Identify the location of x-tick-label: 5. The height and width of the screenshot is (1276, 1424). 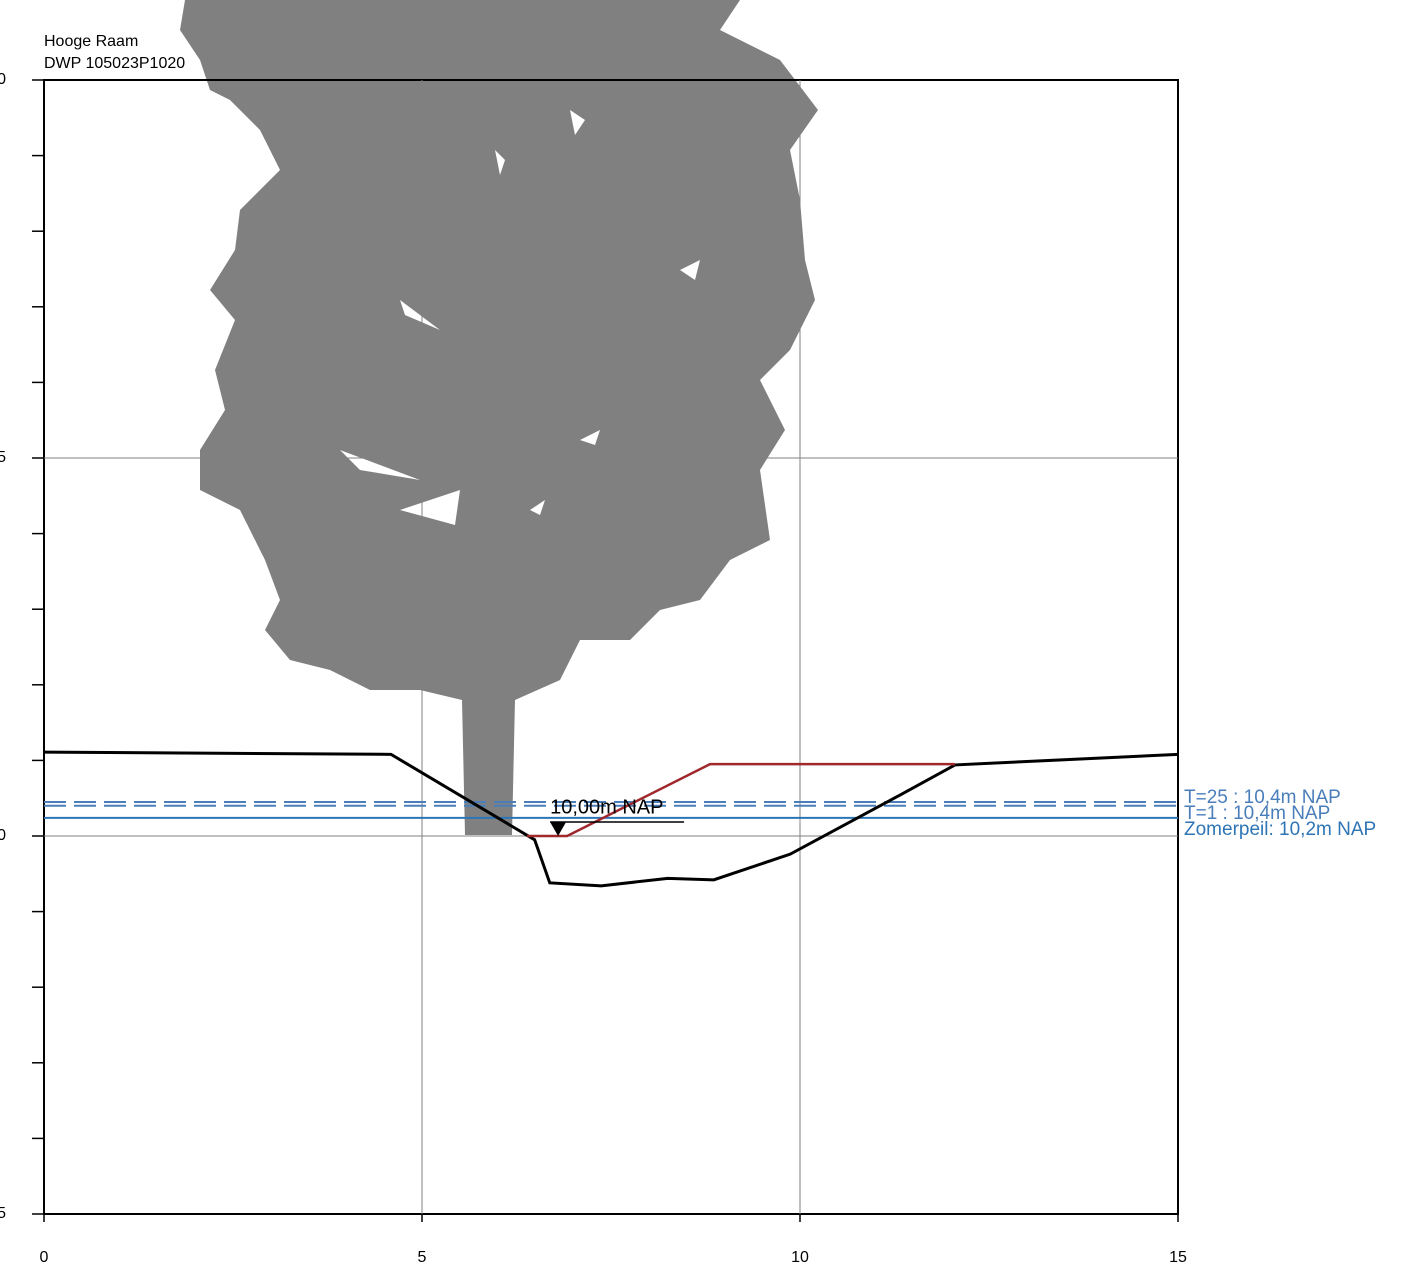
(422, 1257).